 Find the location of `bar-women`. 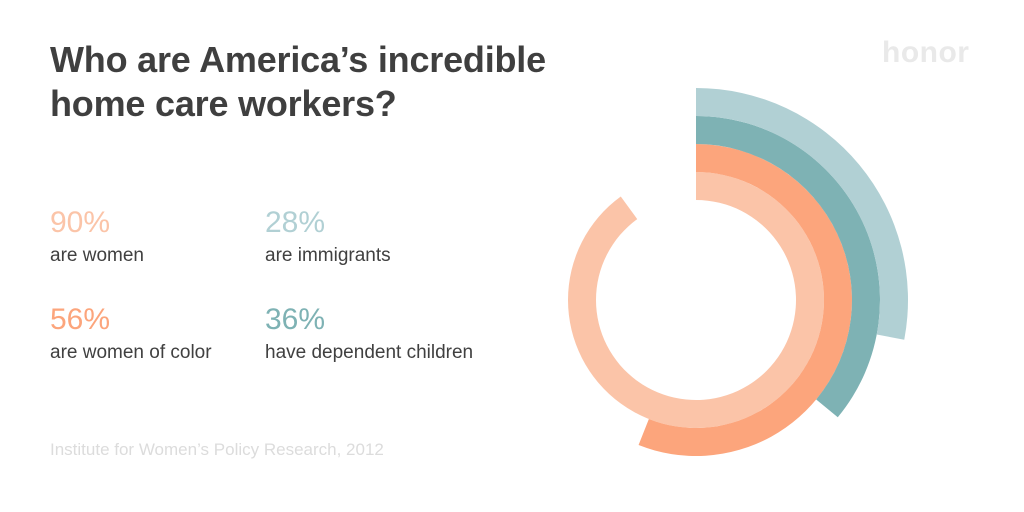

bar-women is located at coordinates (695, 300).